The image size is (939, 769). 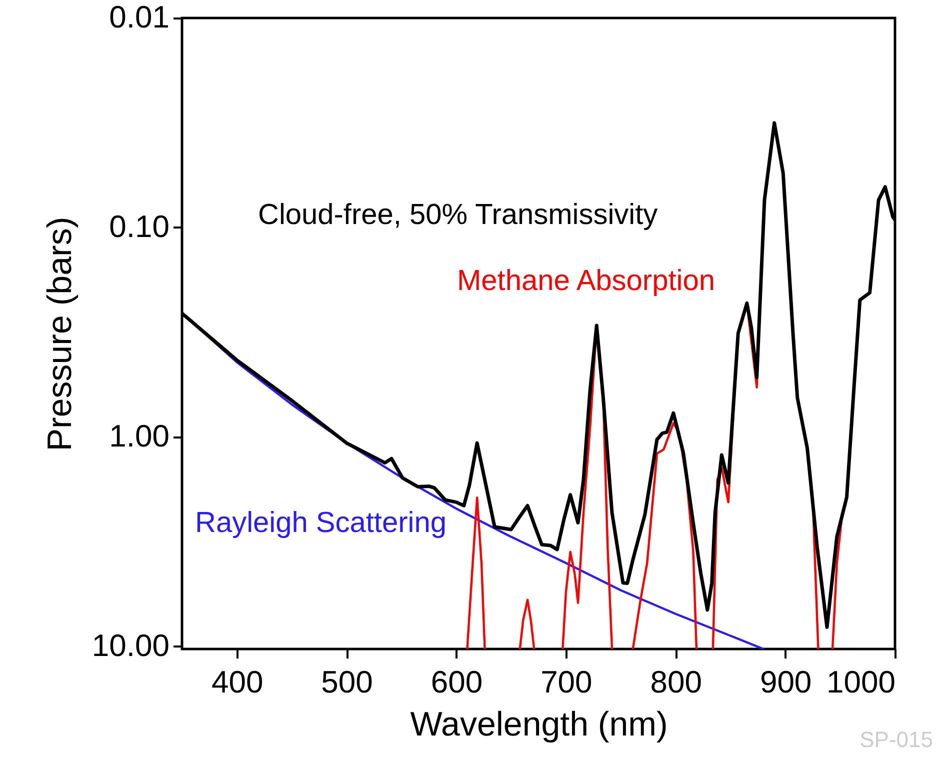 What do you see at coordinates (139, 226) in the screenshot?
I see `y-tick-label: 0.10` at bounding box center [139, 226].